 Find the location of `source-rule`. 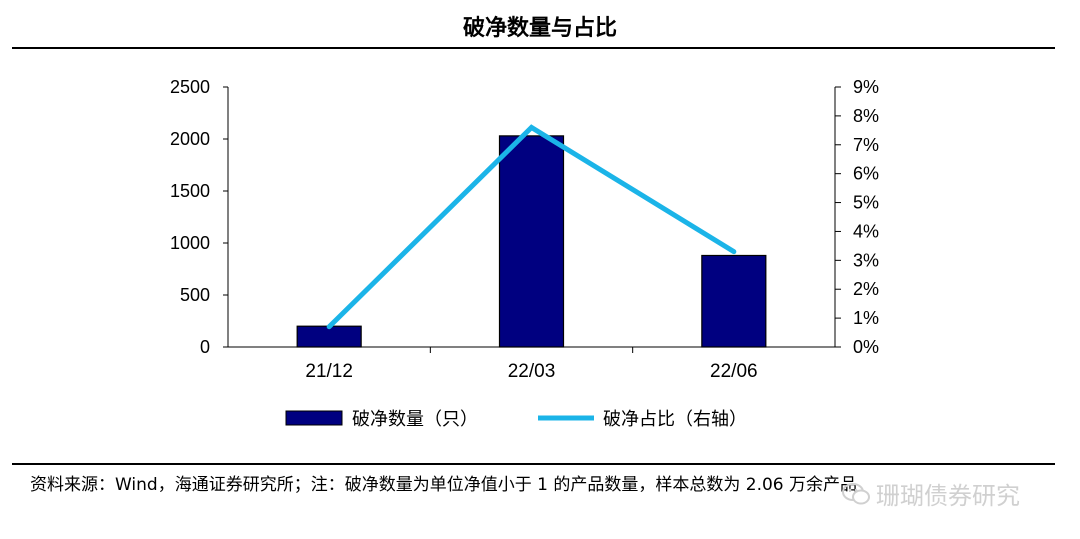

source-rule is located at coordinates (533, 464).